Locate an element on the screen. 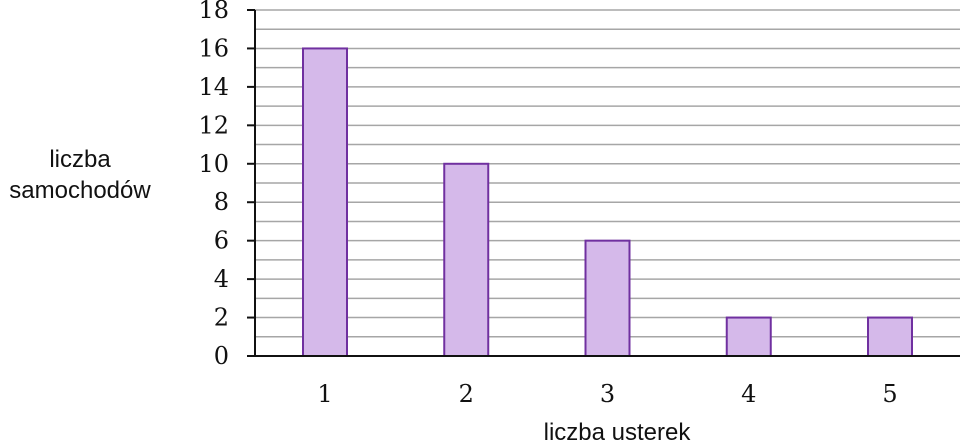 The width and height of the screenshot is (960, 443). y-tick-label: 4 is located at coordinates (221, 279).